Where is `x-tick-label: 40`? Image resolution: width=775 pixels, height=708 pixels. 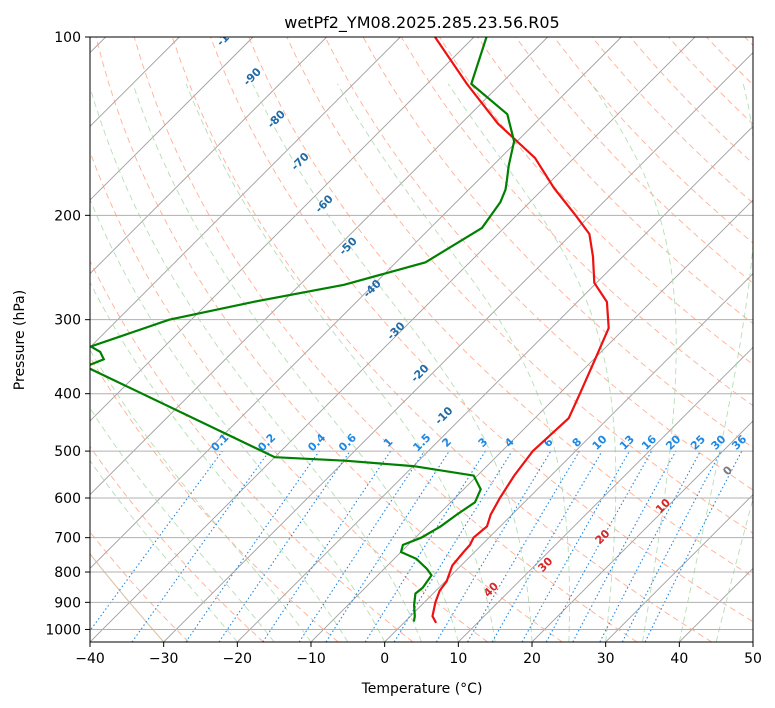 x-tick-label: 40 is located at coordinates (679, 659).